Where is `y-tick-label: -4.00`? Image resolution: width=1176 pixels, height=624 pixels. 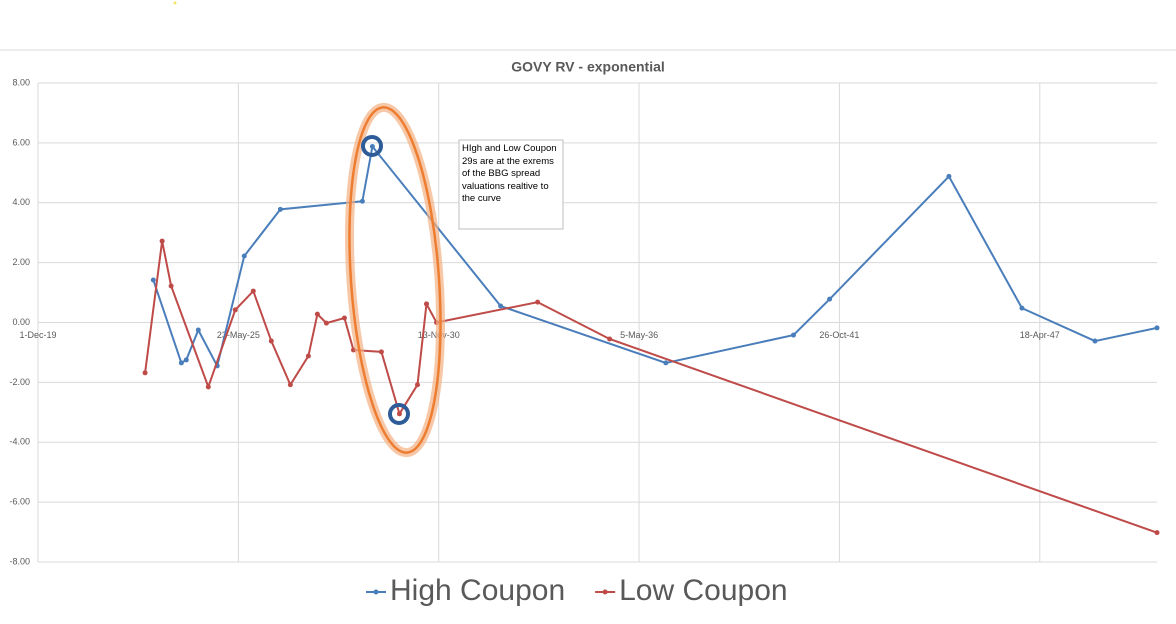
y-tick-label: -4.00 is located at coordinates (19, 442).